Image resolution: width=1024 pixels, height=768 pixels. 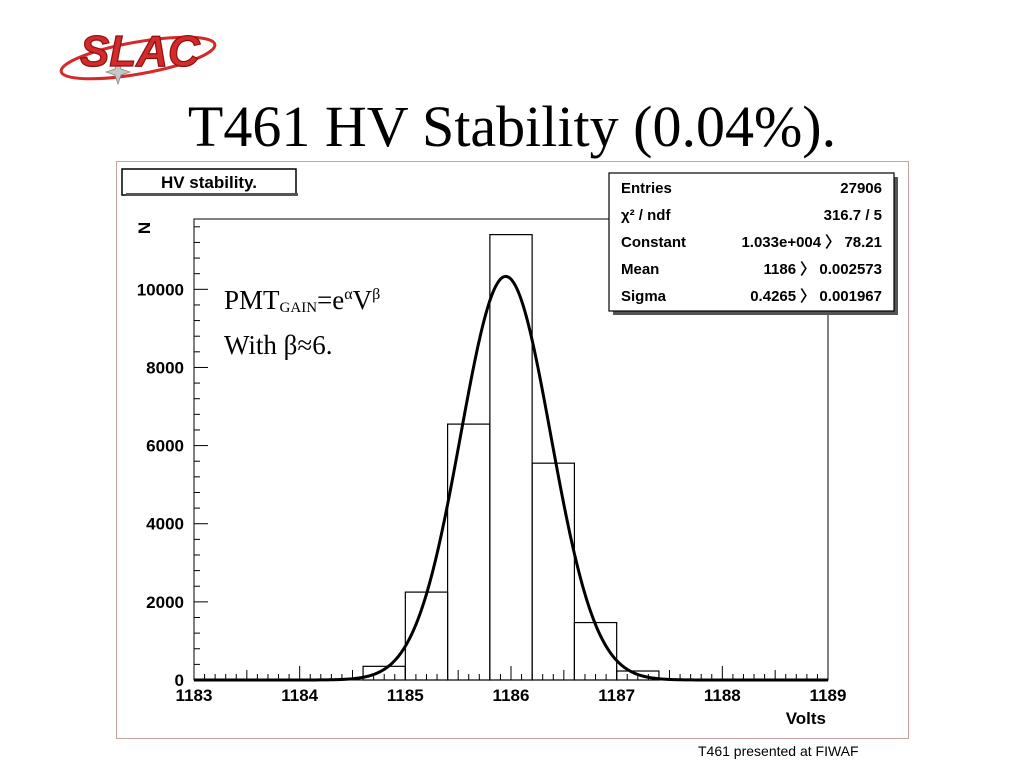 I want to click on stats-label: χ² / ndf, so click(x=646, y=215).